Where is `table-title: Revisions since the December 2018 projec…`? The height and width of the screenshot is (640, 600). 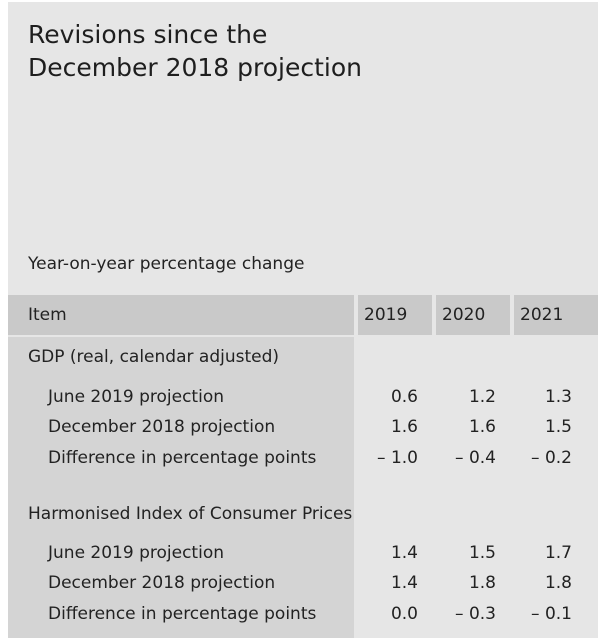
table-title: Revisions since the December 2018 projec… is located at coordinates (195, 51).